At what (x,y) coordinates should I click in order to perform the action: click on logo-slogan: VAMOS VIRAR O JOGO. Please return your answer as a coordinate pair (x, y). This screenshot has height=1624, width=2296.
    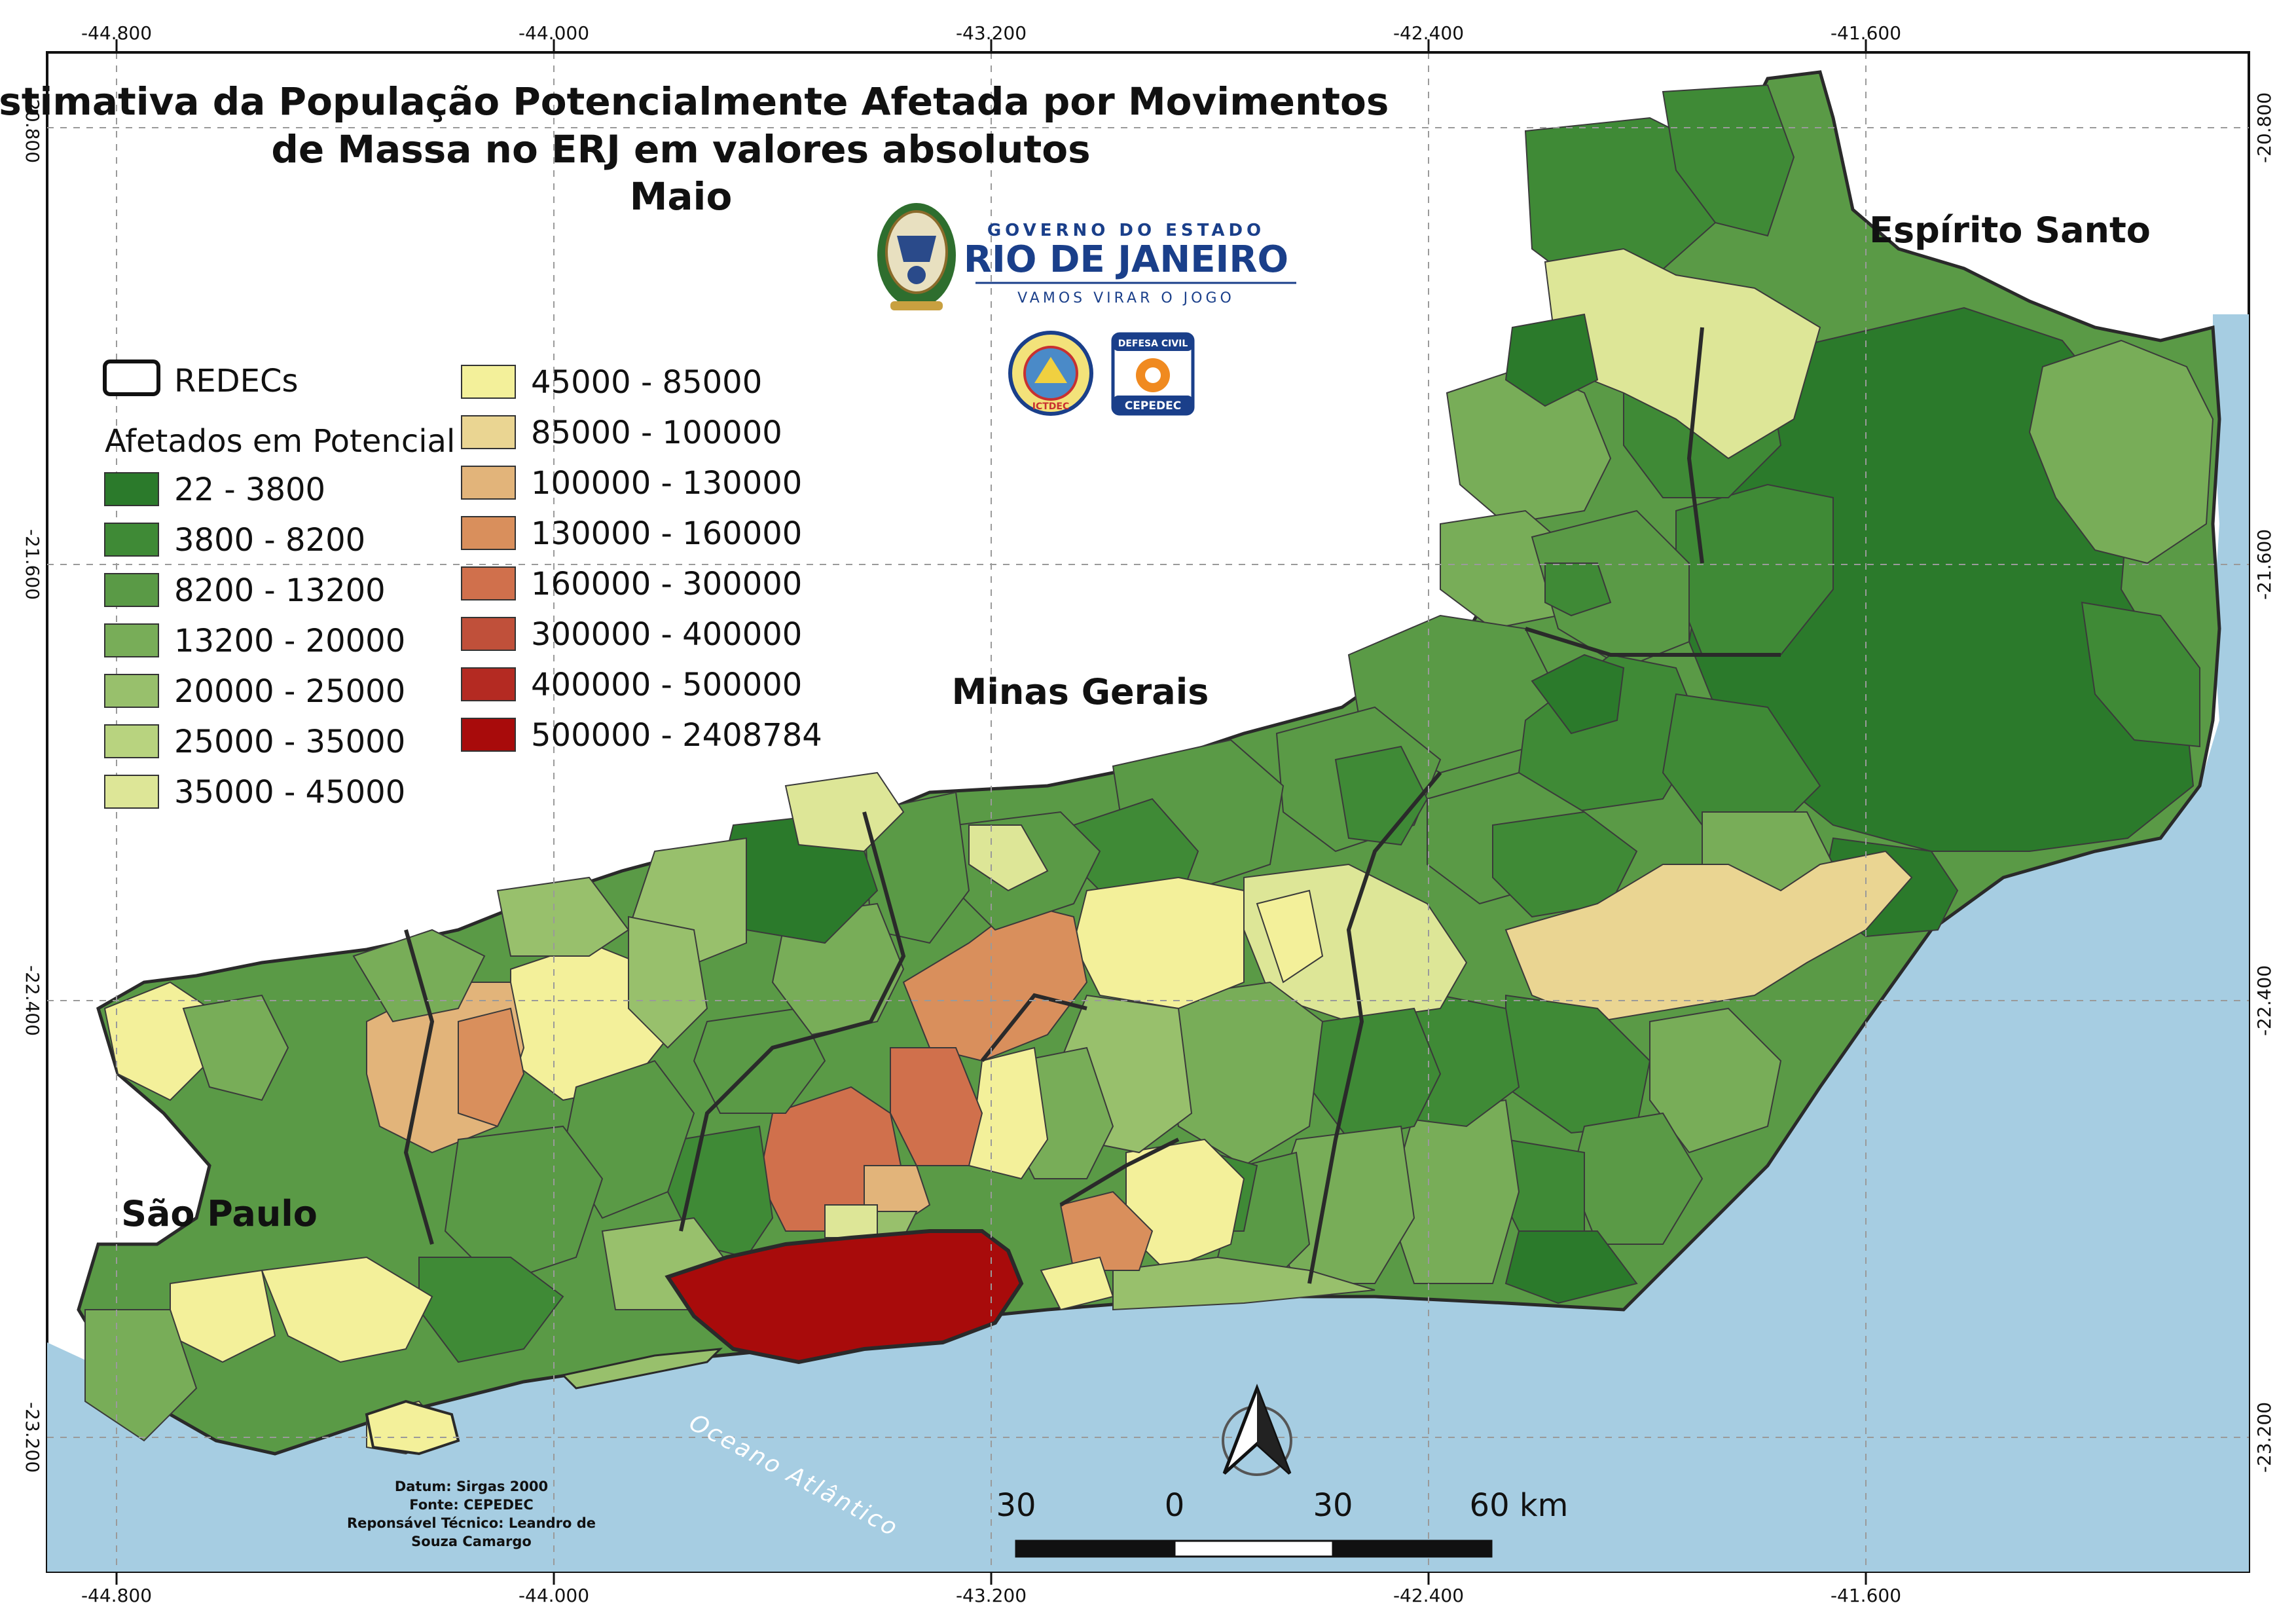
    Looking at the image, I should click on (1126, 298).